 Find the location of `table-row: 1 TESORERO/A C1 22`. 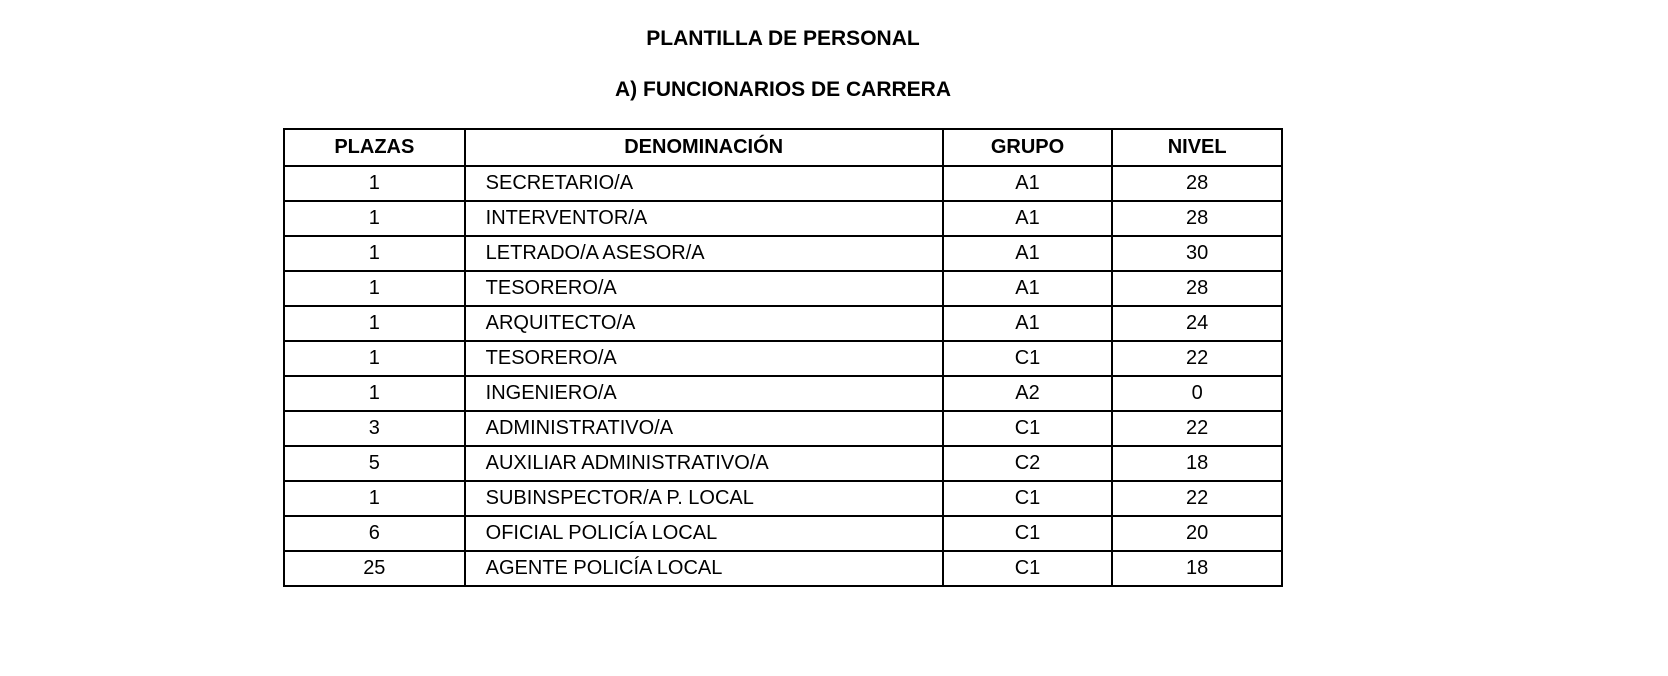

table-row: 1 TESORERO/A C1 22 is located at coordinates (783, 358).